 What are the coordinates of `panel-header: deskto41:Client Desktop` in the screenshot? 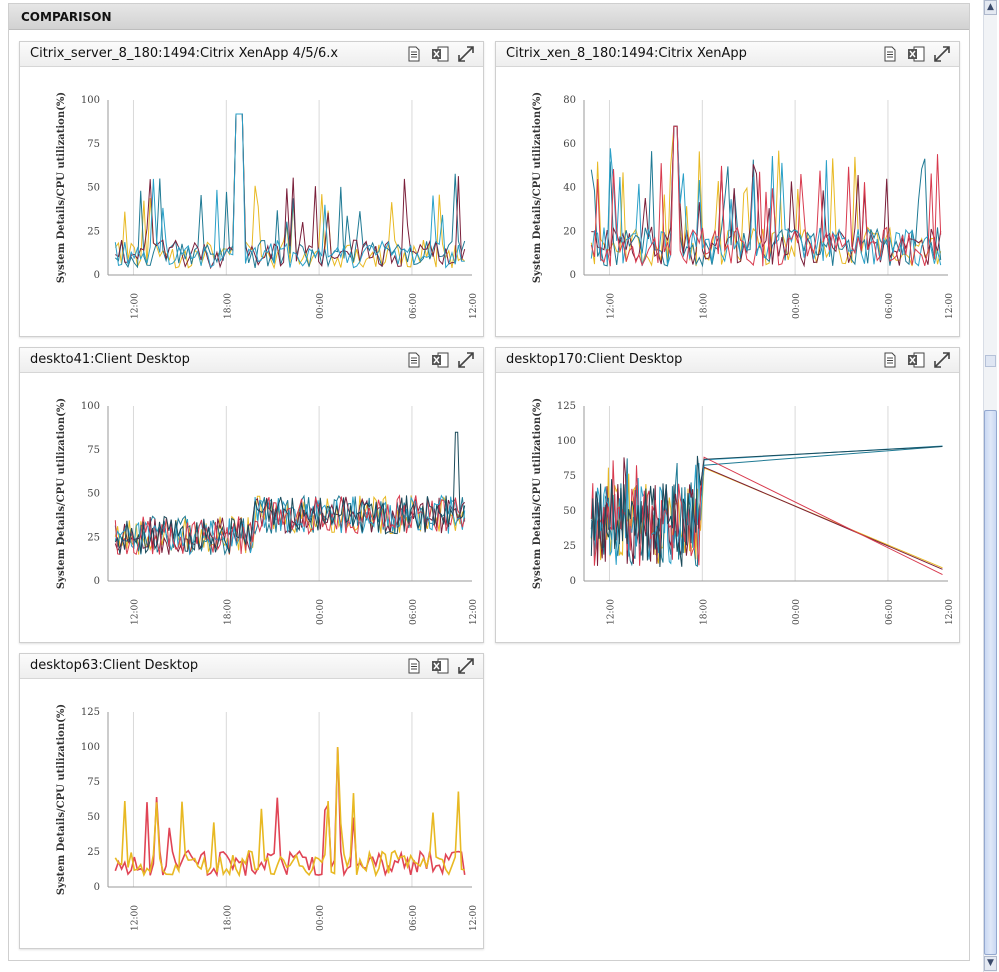 It's located at (251, 360).